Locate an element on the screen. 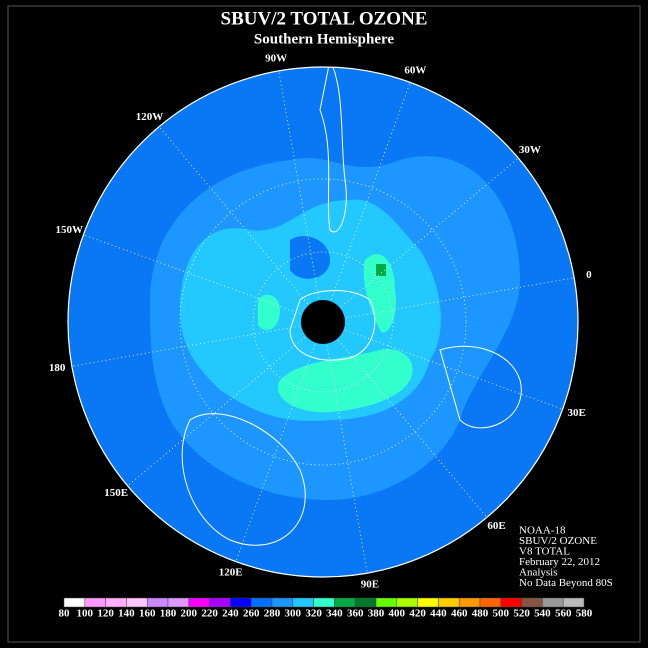  longitude-label: 150E is located at coordinates (116, 493).